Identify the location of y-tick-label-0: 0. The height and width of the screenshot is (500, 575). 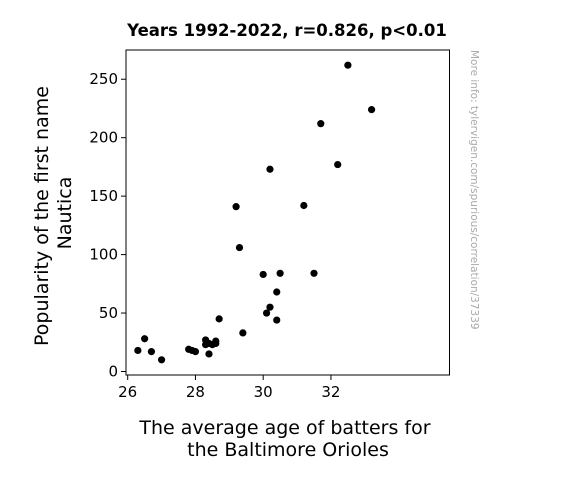
(113, 371).